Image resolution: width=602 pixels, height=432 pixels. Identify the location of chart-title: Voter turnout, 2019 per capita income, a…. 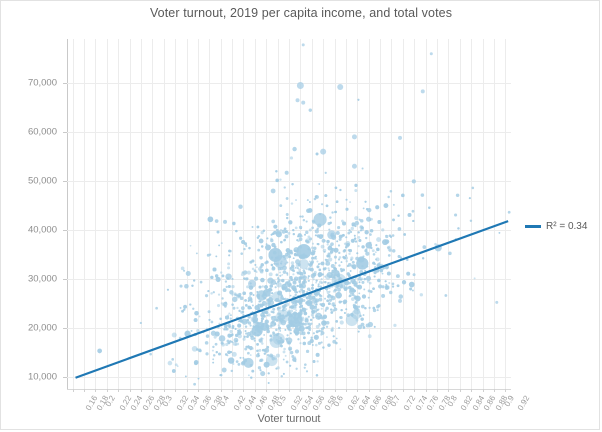
(301, 13).